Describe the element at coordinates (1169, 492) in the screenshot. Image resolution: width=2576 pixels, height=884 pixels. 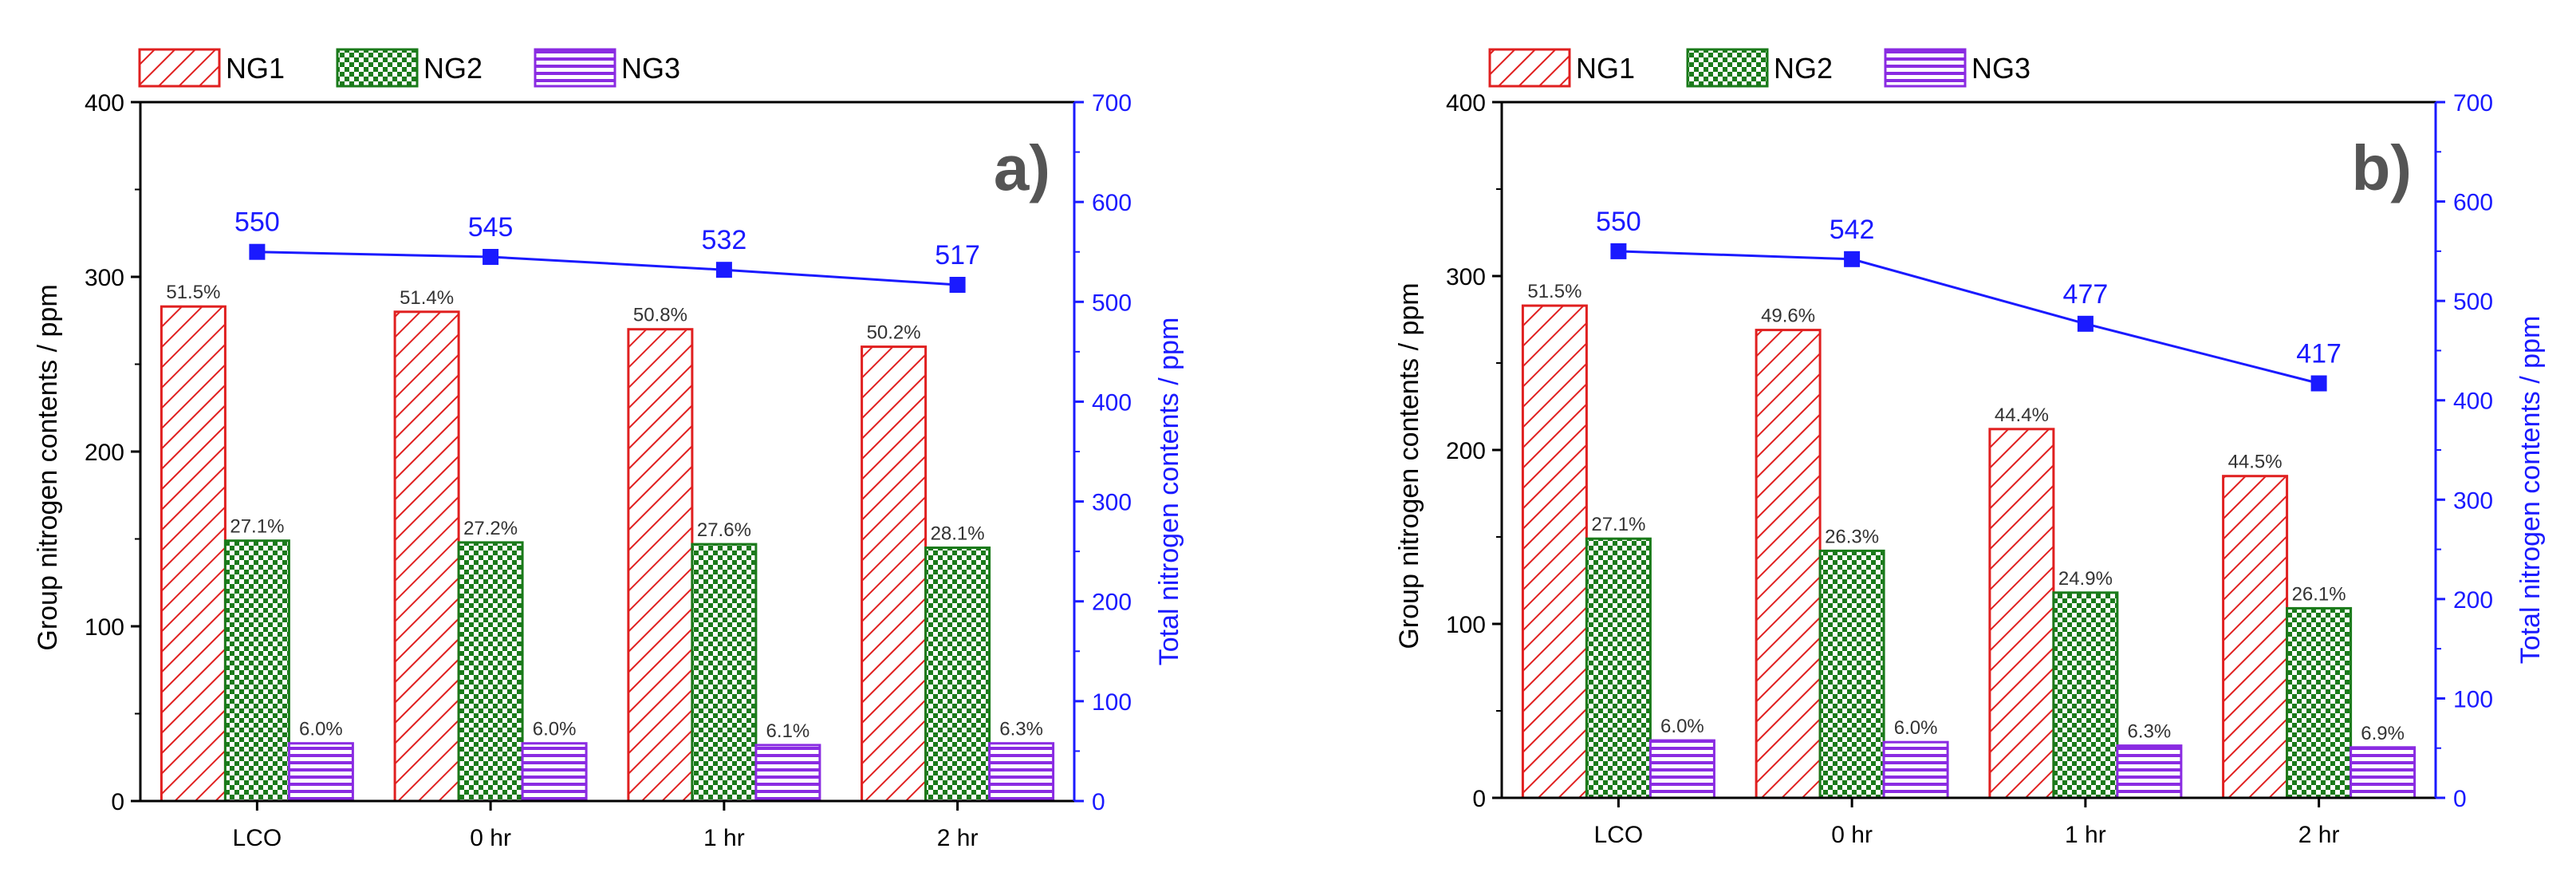
I see `y2-axis-title: Total nitrogen contents / ppm` at that location.